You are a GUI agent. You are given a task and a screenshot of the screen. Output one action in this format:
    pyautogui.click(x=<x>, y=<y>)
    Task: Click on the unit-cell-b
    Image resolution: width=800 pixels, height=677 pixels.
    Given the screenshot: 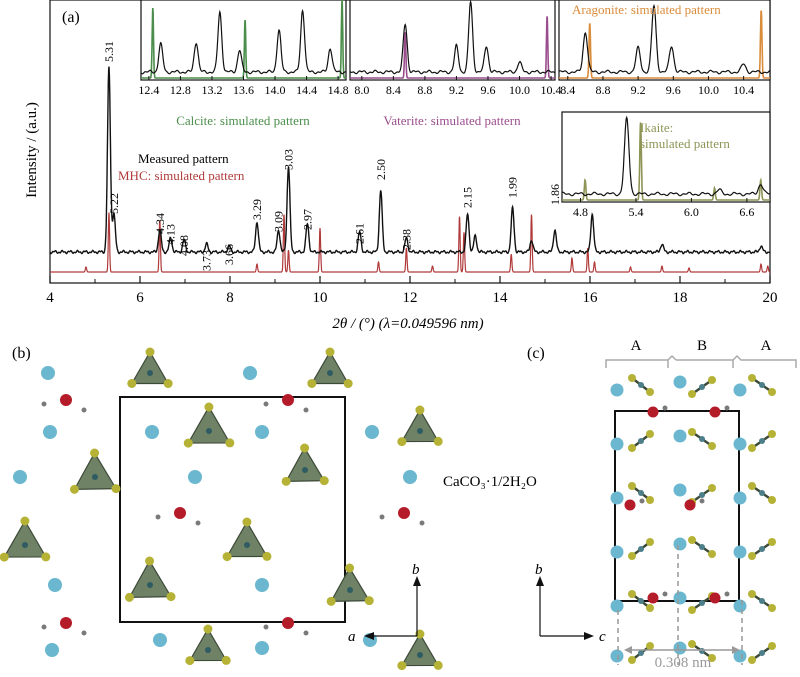 What is the action you would take?
    pyautogui.click(x=232, y=509)
    